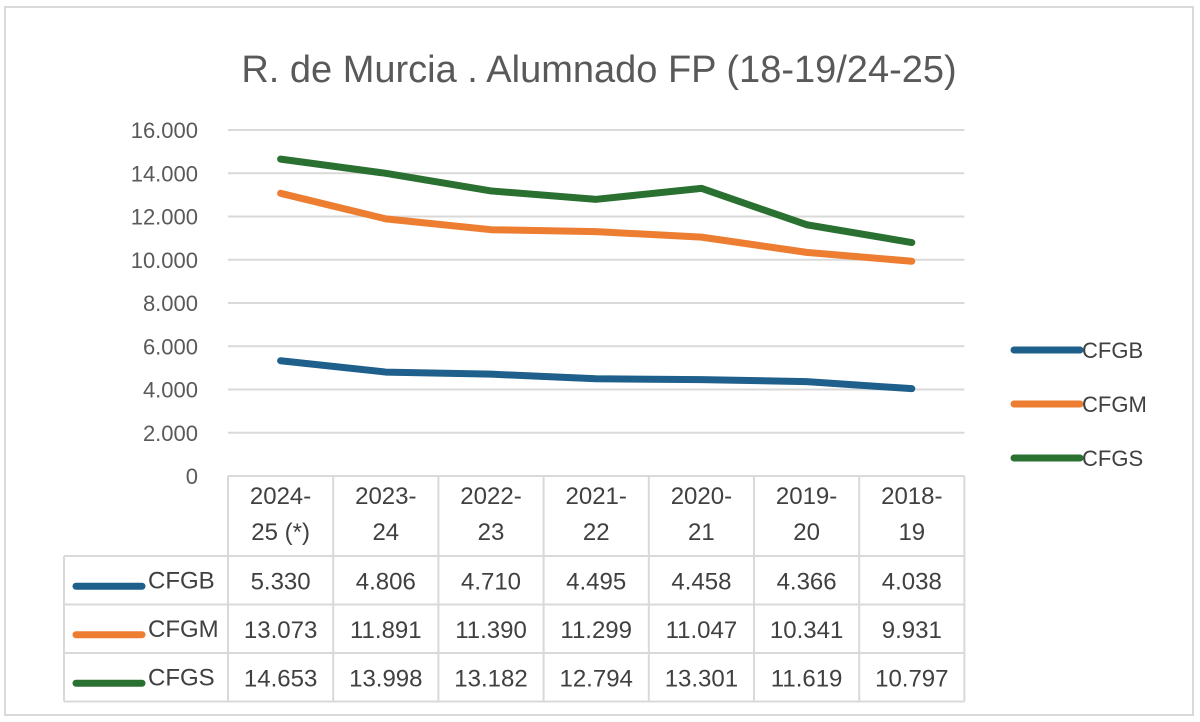 This screenshot has height=722, width=1200. I want to click on x-tick-label-line: 23, so click(491, 532).